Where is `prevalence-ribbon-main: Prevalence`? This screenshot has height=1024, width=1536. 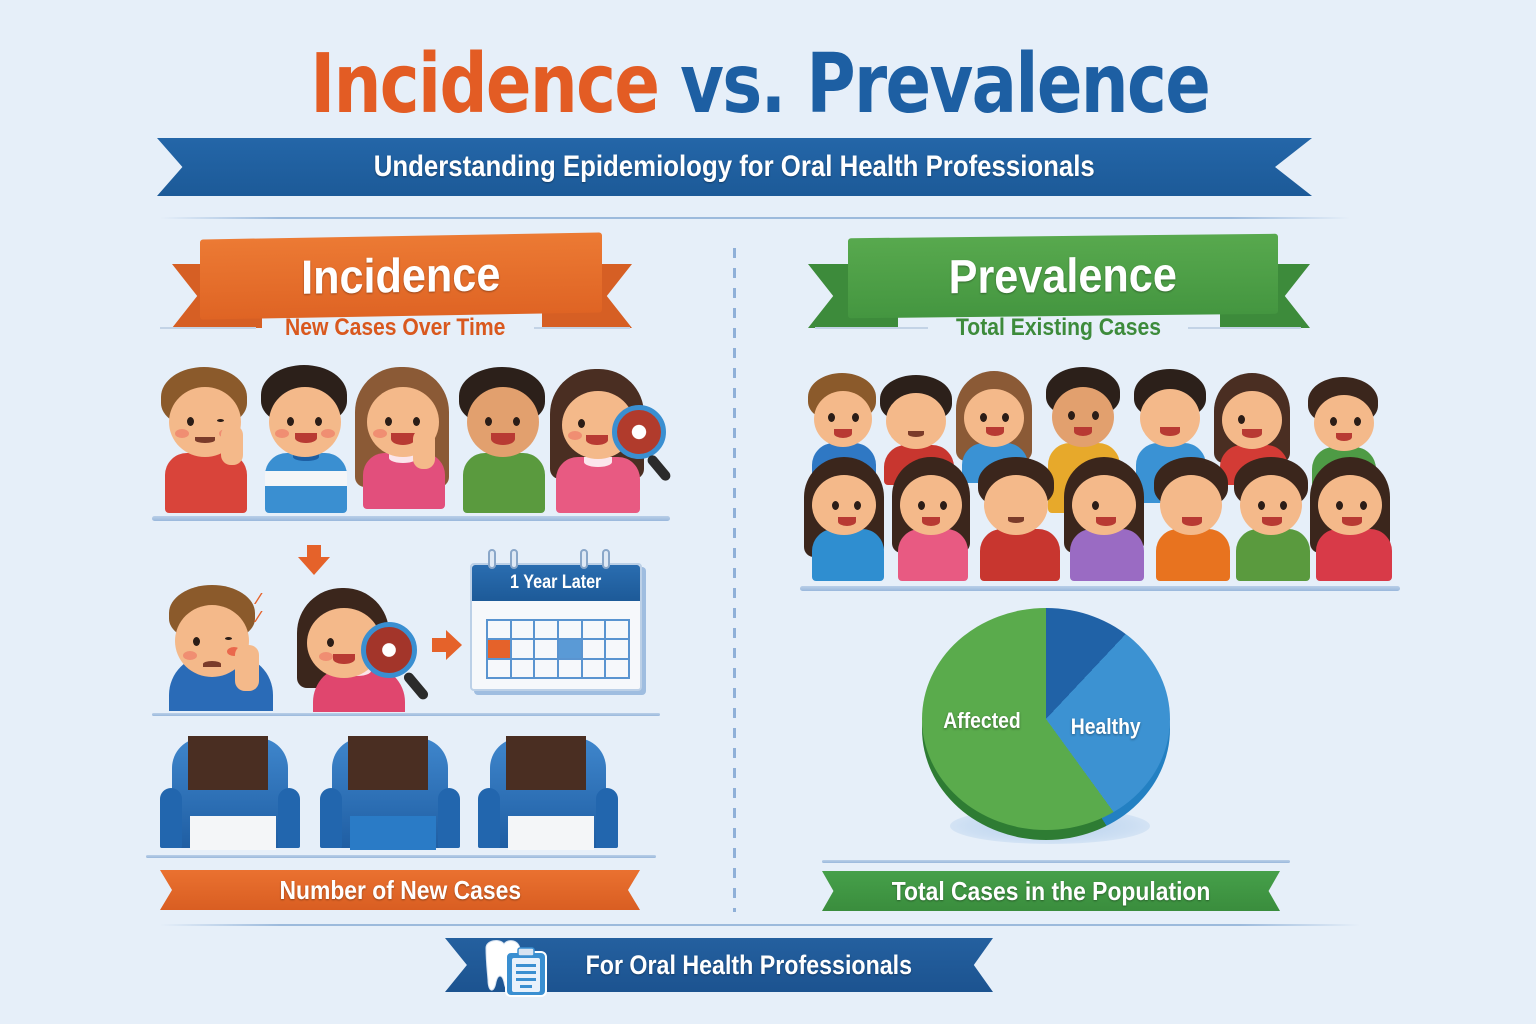 prevalence-ribbon-main: Prevalence is located at coordinates (1063, 276).